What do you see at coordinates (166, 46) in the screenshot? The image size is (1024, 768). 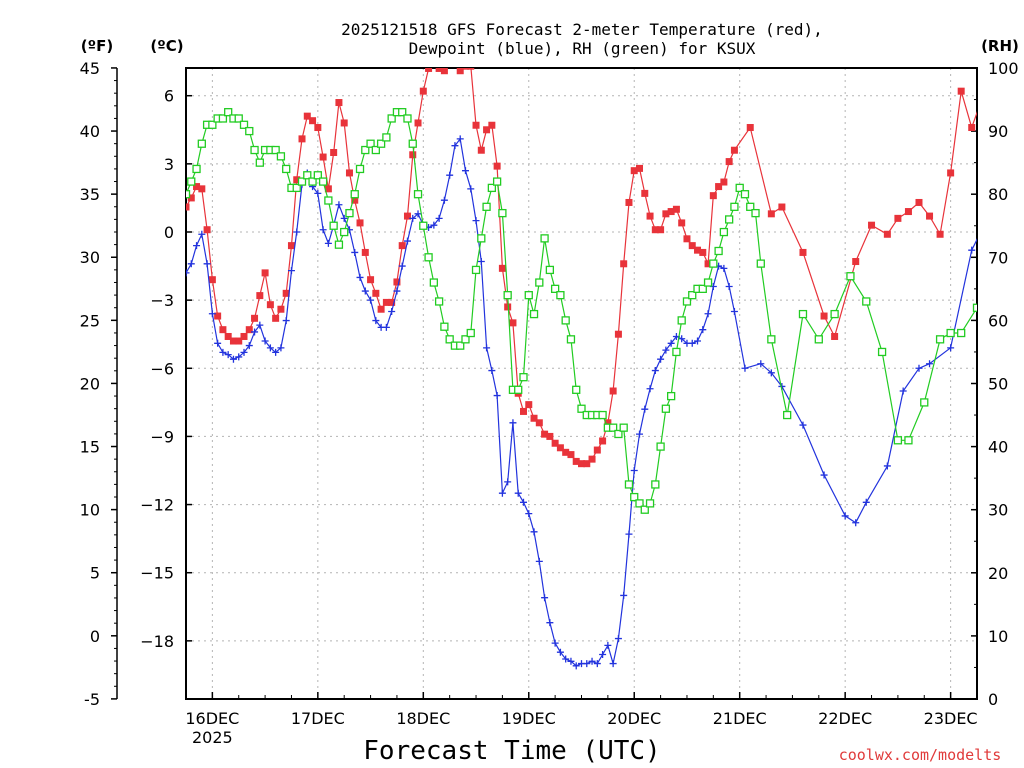 I see `celsius-unit-label: (ºC)` at bounding box center [166, 46].